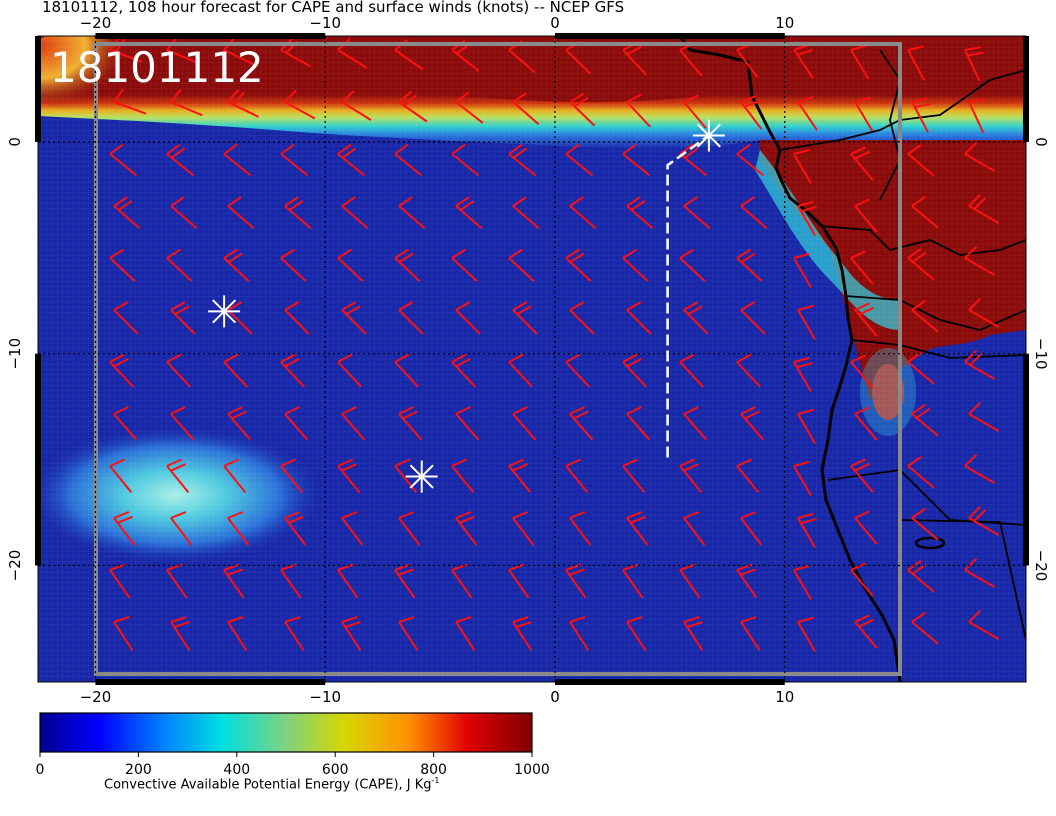  I want to click on colorbar-tick-label: 200, so click(138, 770).